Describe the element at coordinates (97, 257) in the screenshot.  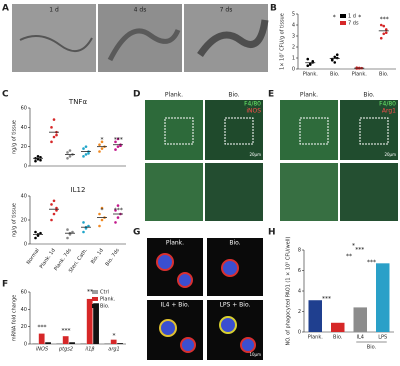
I see `x-tick-label: Bio. 1d` at that location.